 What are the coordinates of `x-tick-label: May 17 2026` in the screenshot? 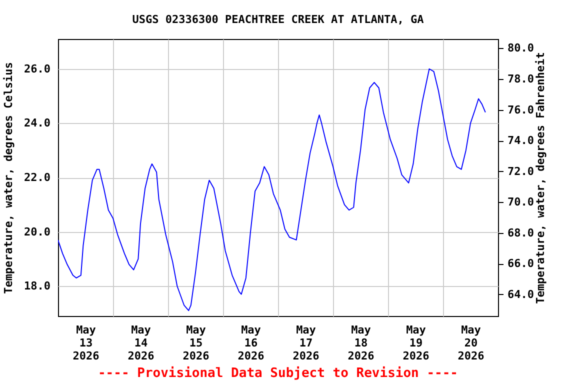 It's located at (306, 343).